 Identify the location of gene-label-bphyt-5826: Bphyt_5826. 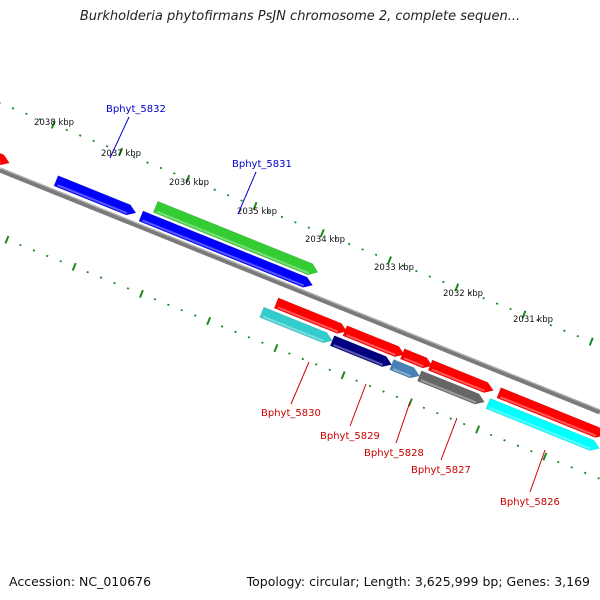
(530, 502).